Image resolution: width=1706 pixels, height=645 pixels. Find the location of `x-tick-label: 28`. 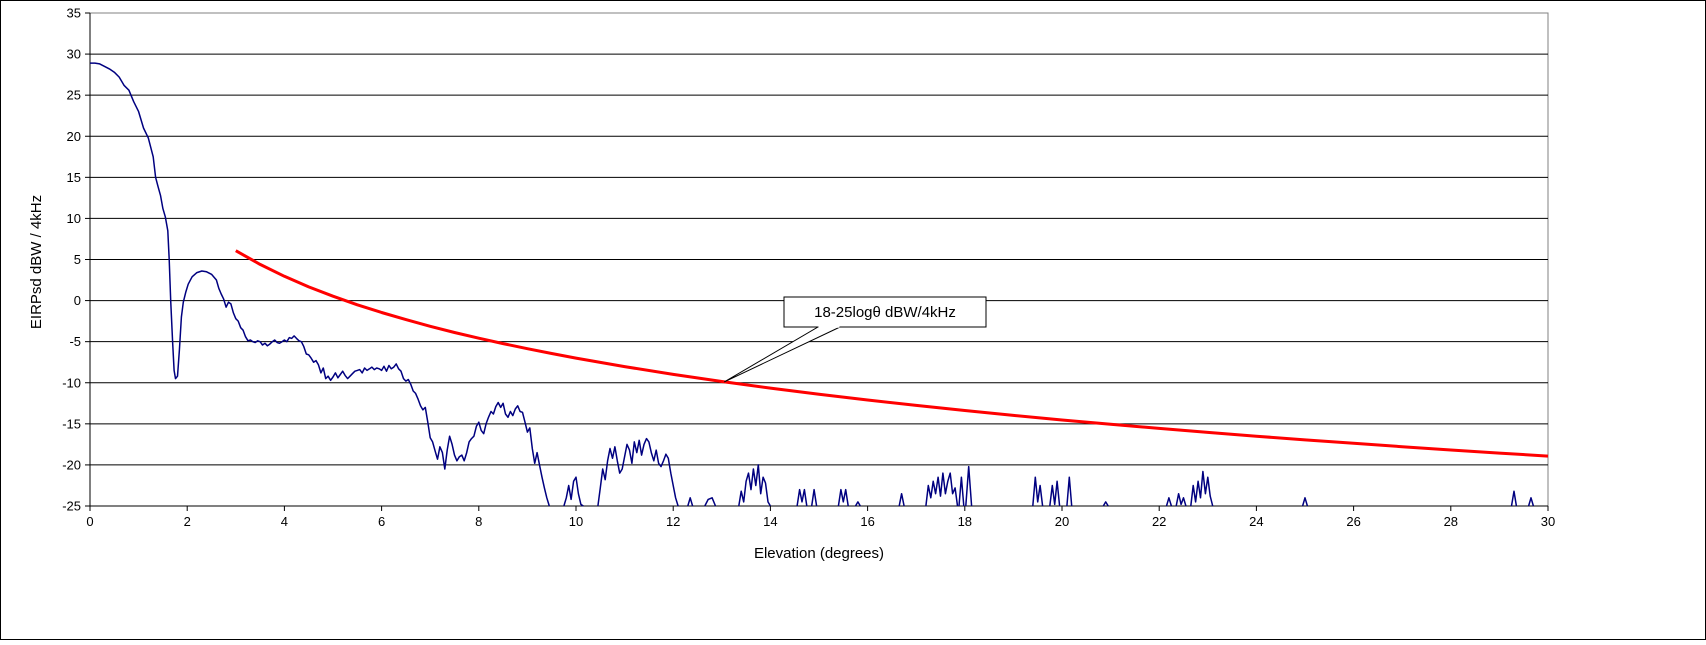

x-tick-label: 28 is located at coordinates (1451, 521).